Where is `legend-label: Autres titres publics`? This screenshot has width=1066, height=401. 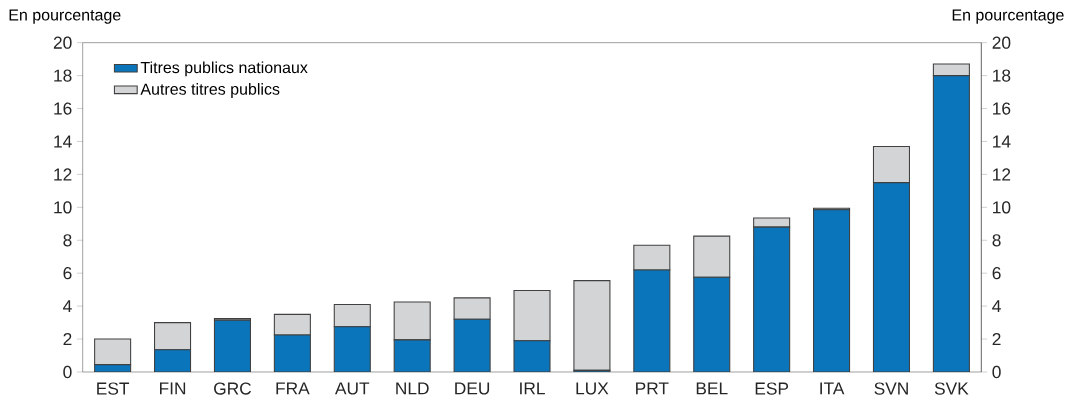
legend-label: Autres titres publics is located at coordinates (210, 90).